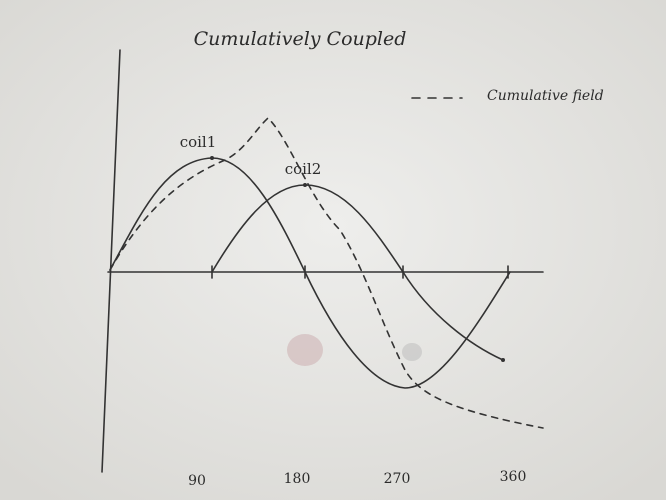  I want to click on y-axis, so click(111, 261).